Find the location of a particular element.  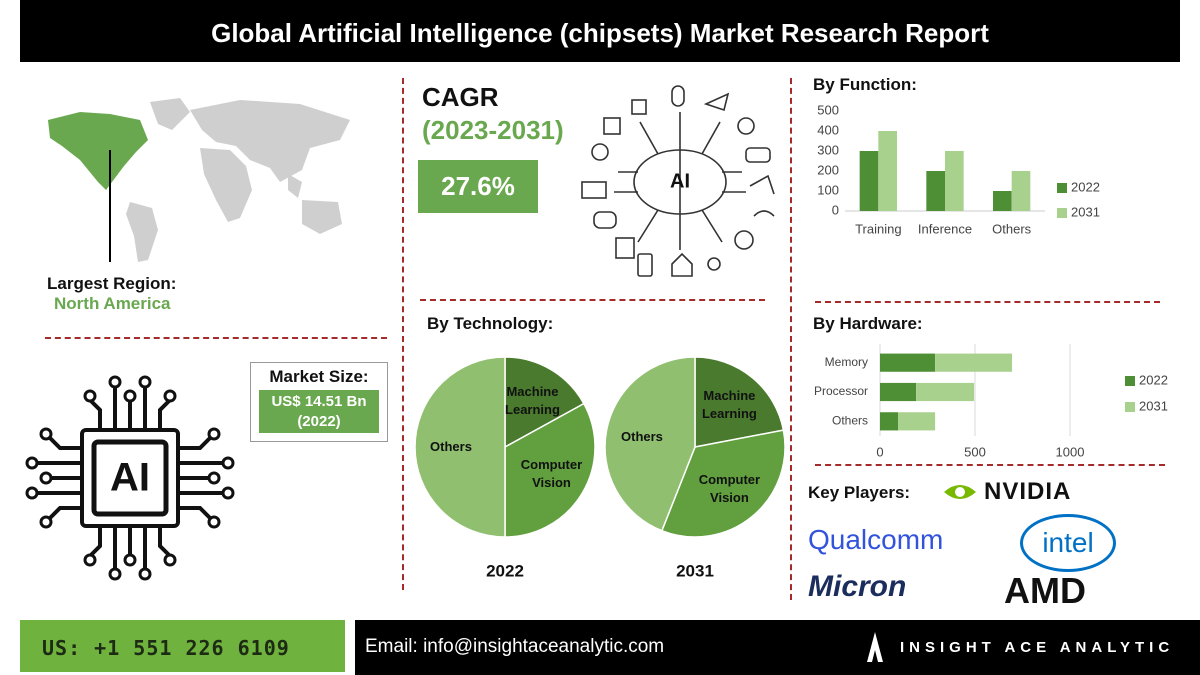

x-tick-label: 0 is located at coordinates (879, 451).